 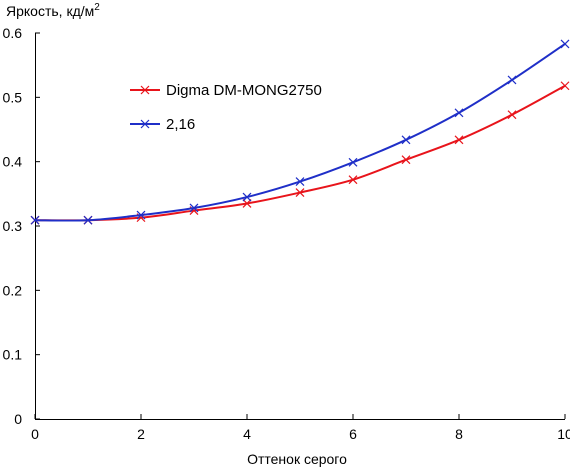 What do you see at coordinates (35, 434) in the screenshot?
I see `x-tick-label: 0` at bounding box center [35, 434].